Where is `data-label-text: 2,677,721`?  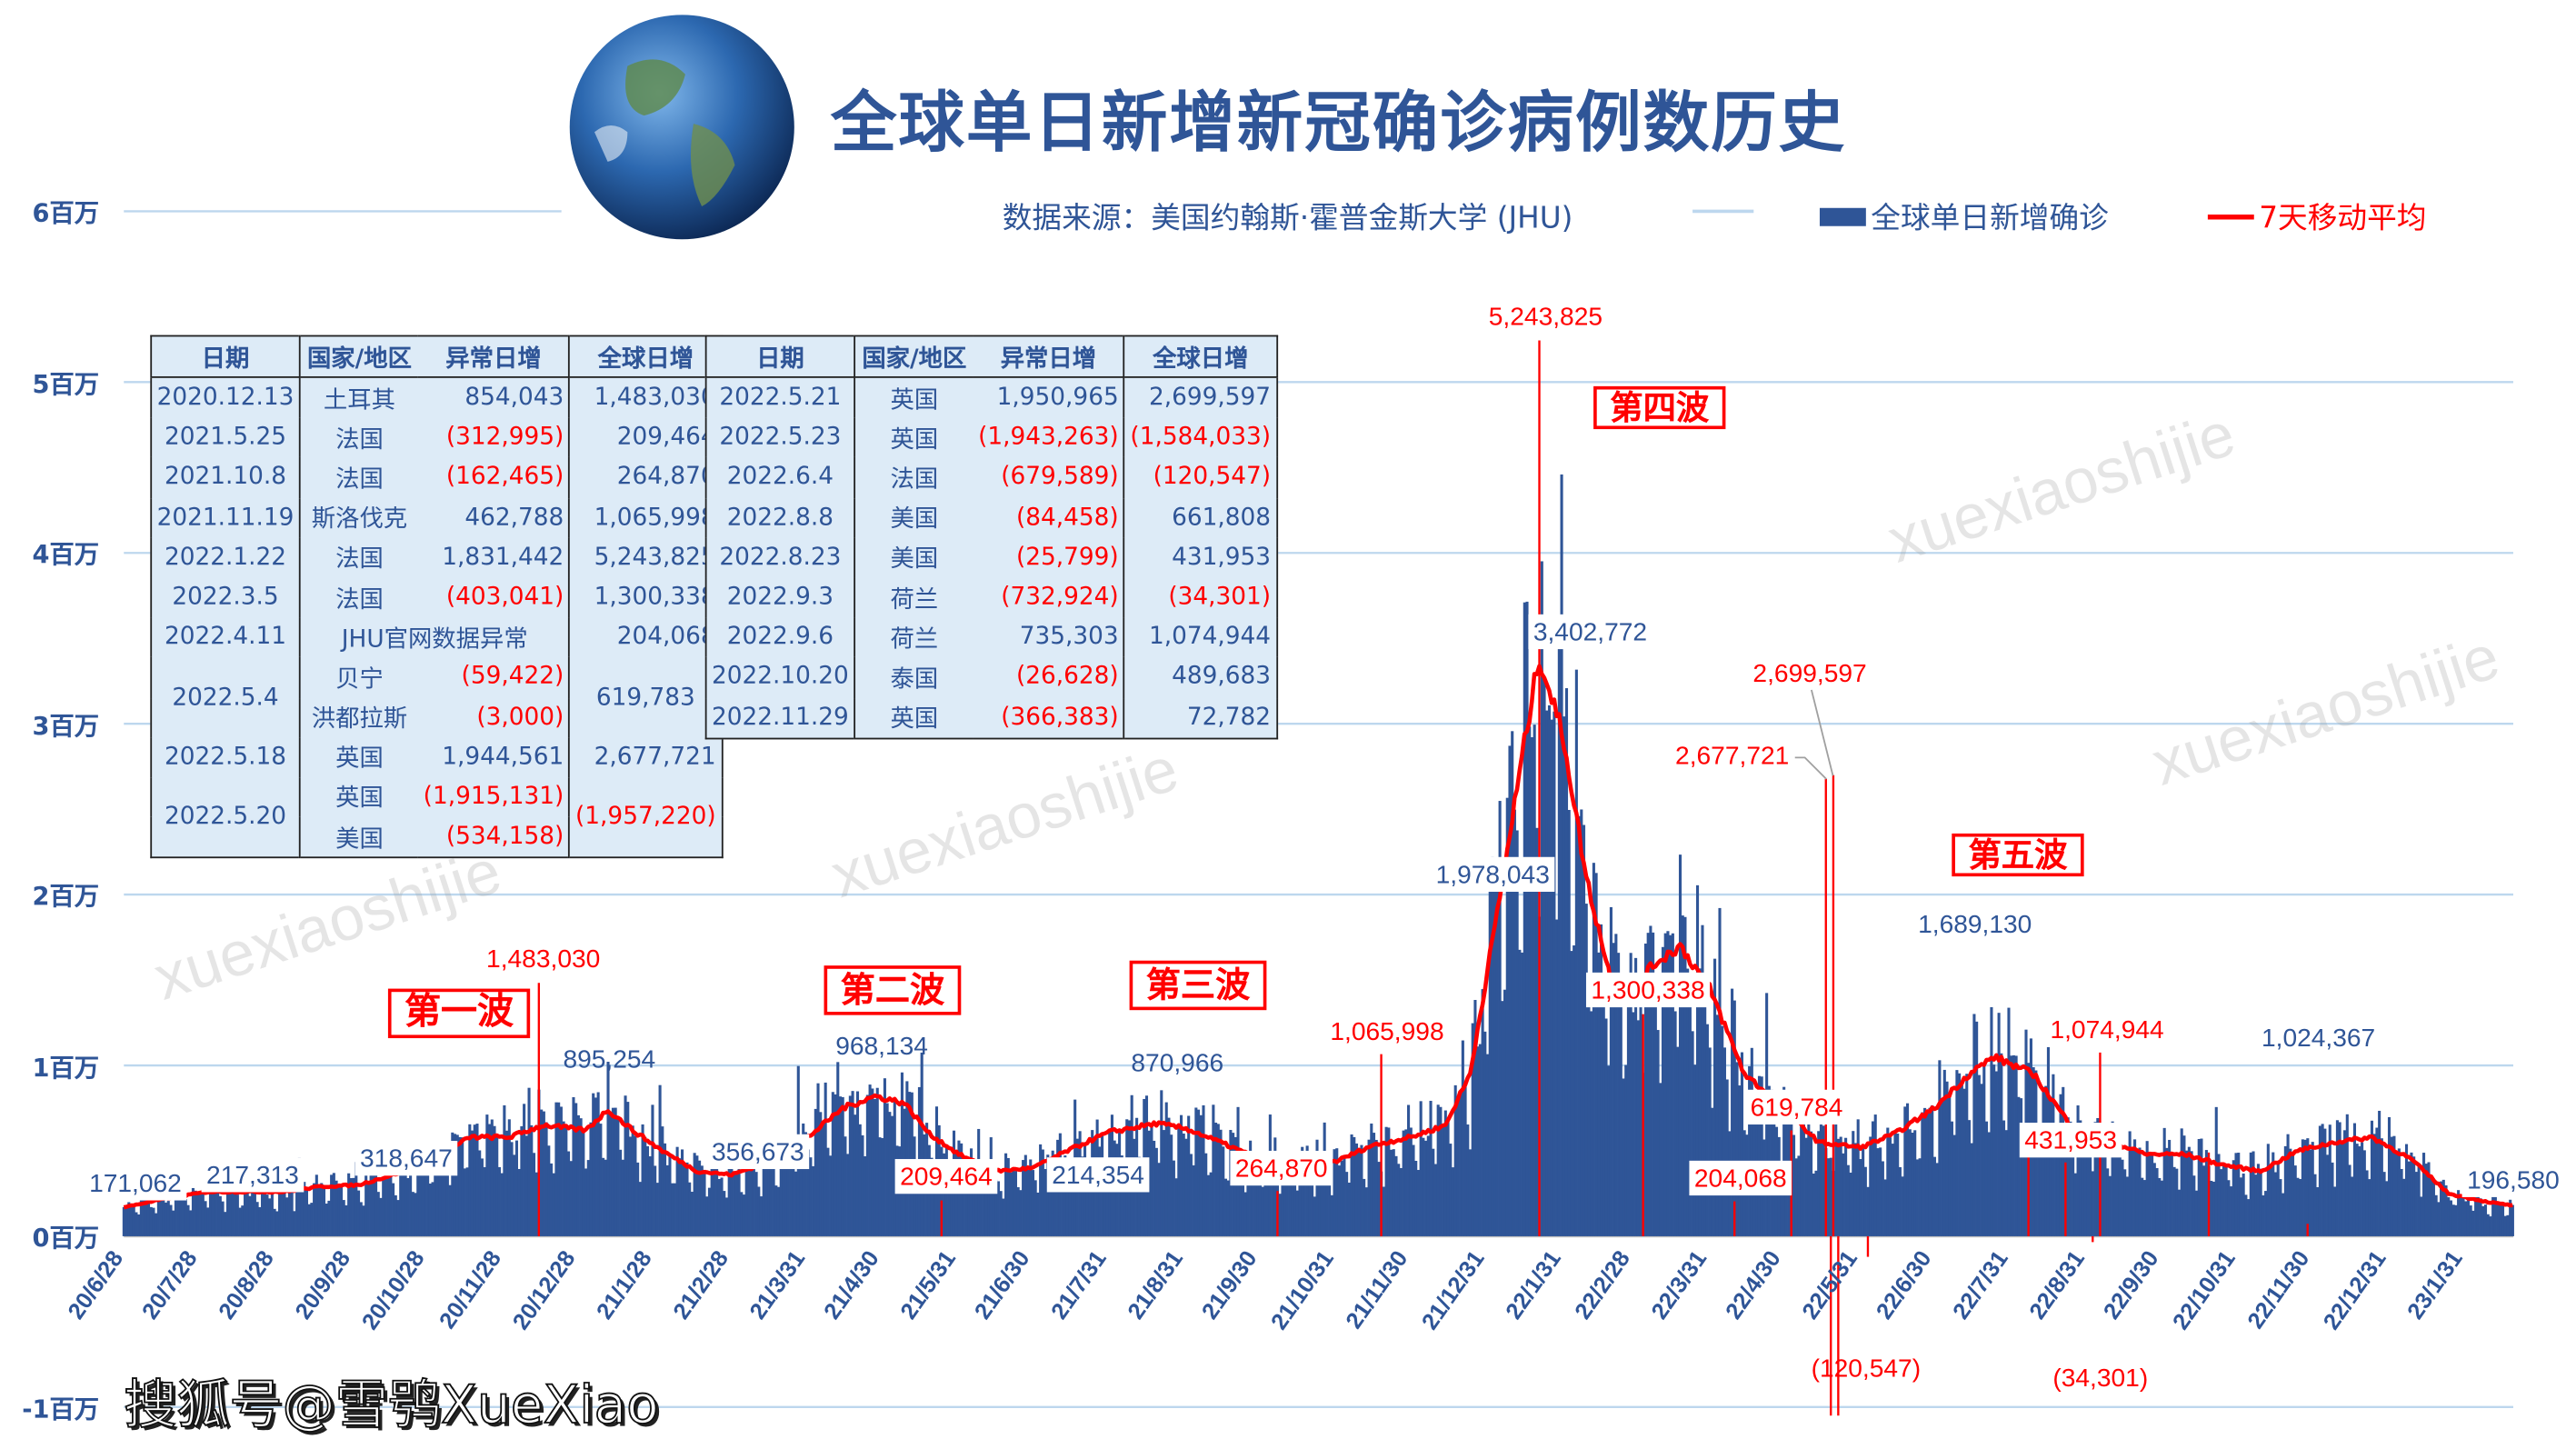 data-label-text: 2,677,721 is located at coordinates (1732, 756).